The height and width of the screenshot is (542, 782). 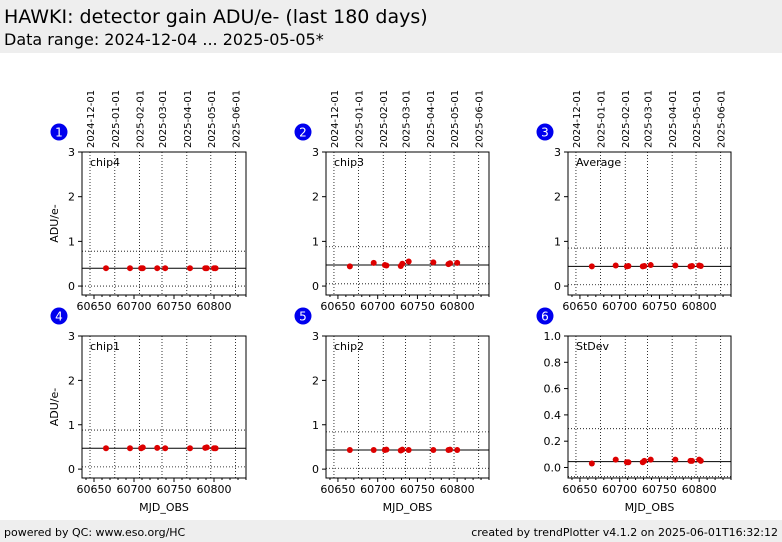 What do you see at coordinates (164, 39) in the screenshot?
I see `data-range-subtitle: Data range: 2024-12-04 ... 2025-05-05*` at bounding box center [164, 39].